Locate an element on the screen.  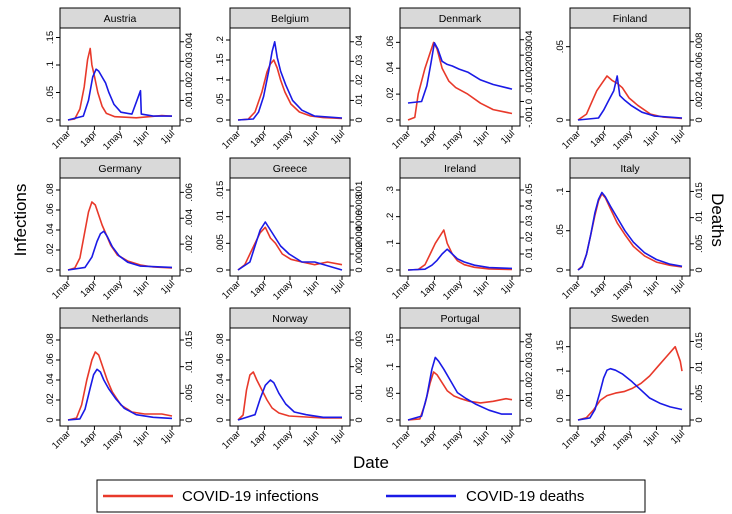
panel-title: Greece is located at coordinates (290, 169).